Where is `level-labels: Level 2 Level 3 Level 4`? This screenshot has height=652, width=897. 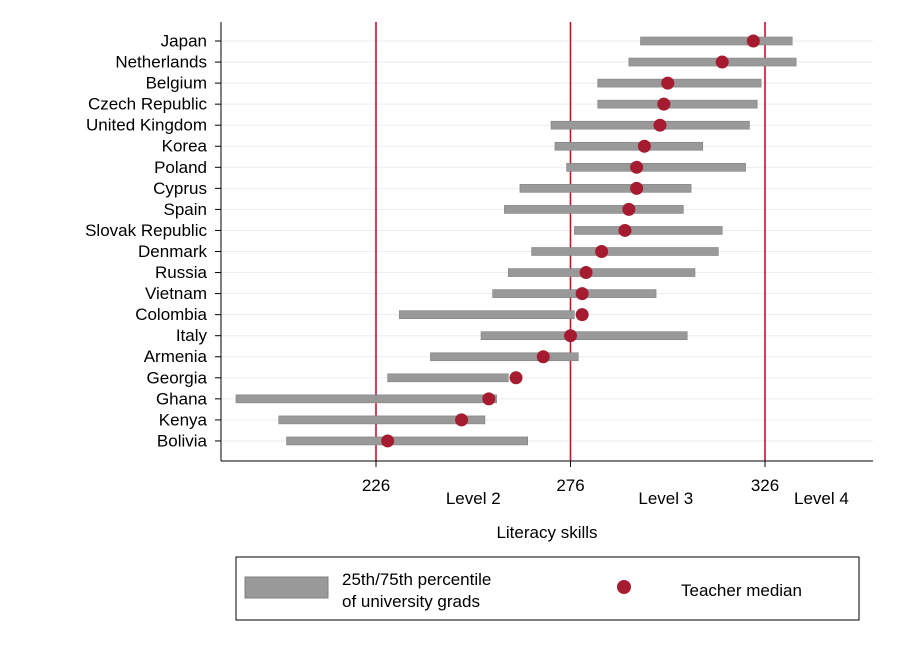 level-labels: Level 2 Level 3 Level 4 is located at coordinates (647, 498).